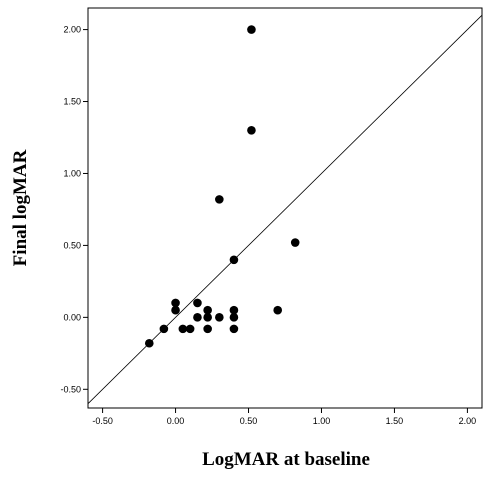 This screenshot has height=484, width=500. What do you see at coordinates (249, 421) in the screenshot?
I see `x-tick-label: 0.50` at bounding box center [249, 421].